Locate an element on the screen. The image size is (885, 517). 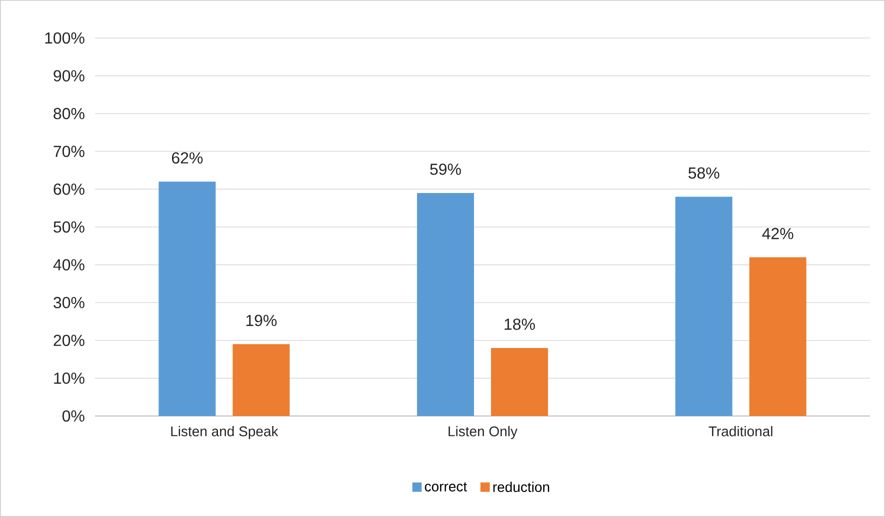
data-label: 42% is located at coordinates (778, 234).